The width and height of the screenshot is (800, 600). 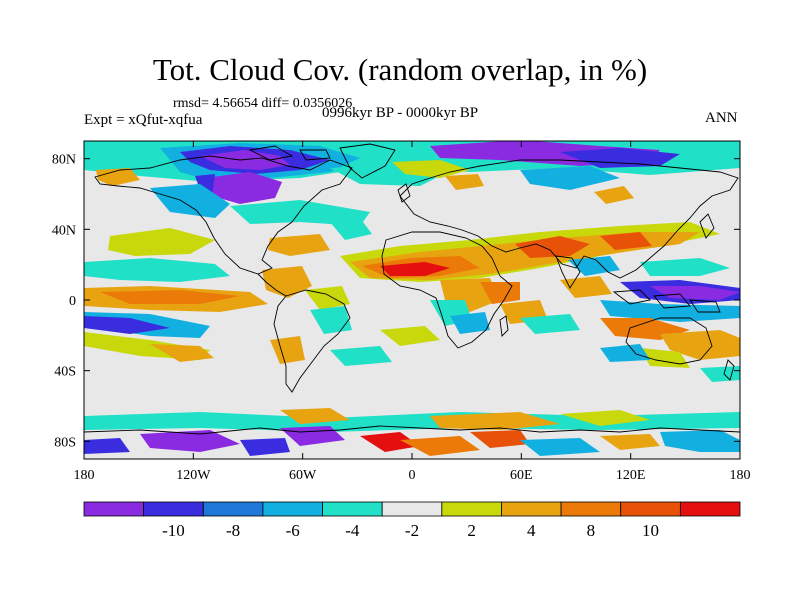 I want to click on coast-north-america, so click(x=223, y=215).